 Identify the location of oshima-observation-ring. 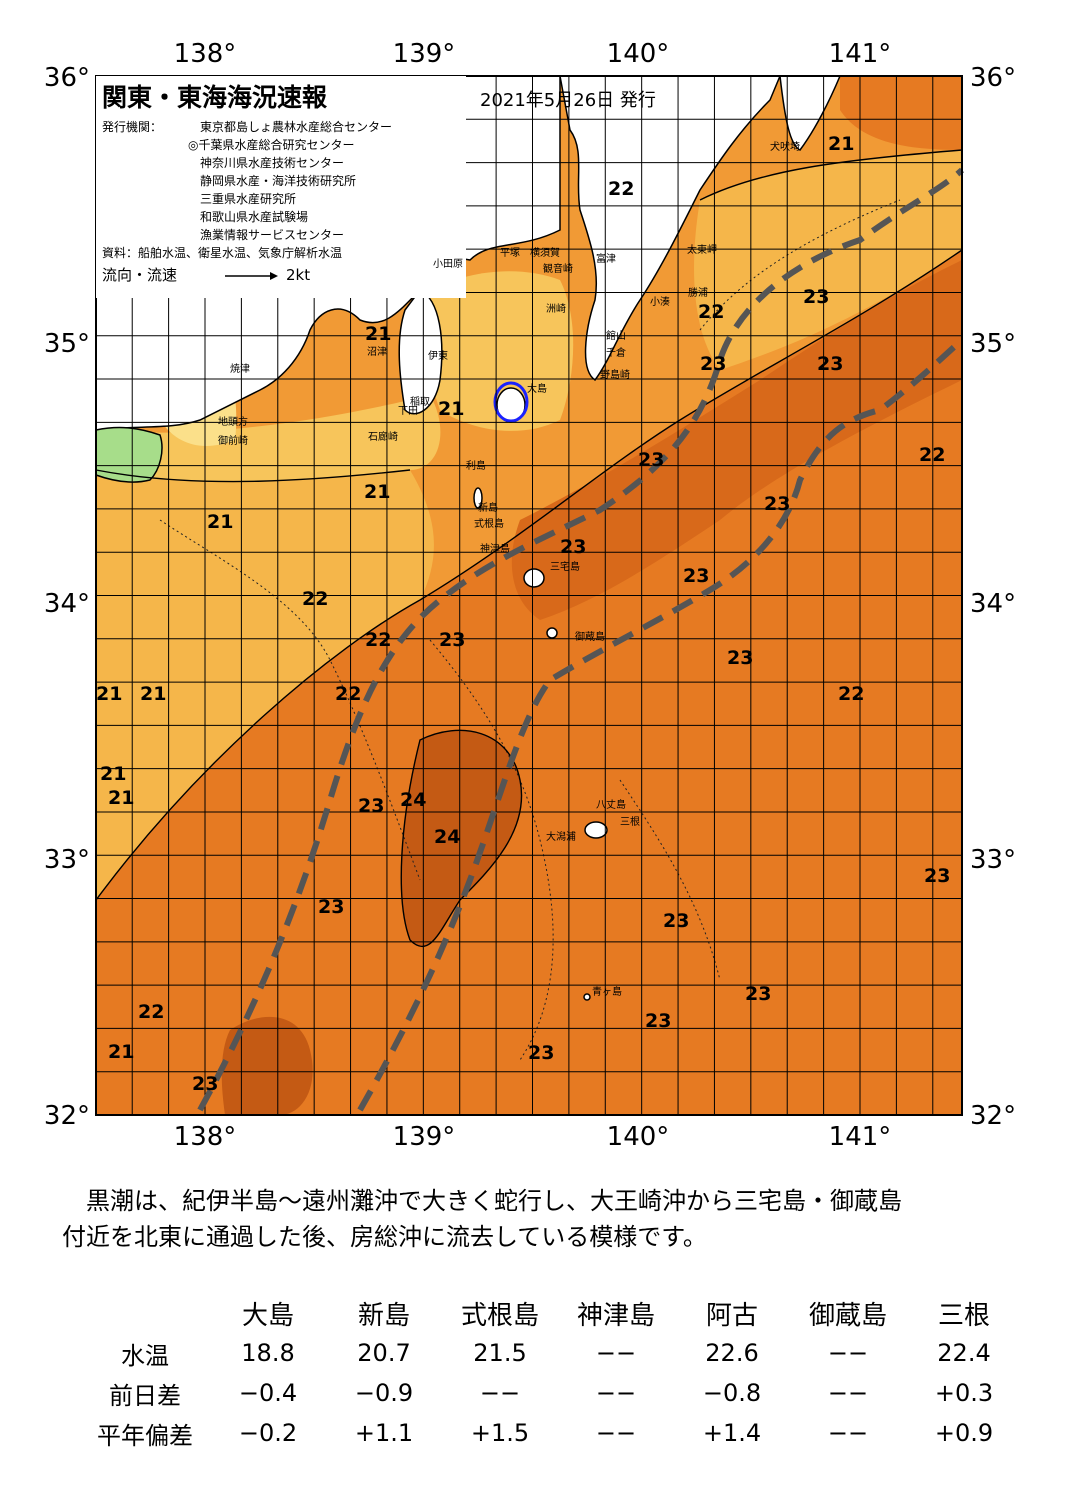
(511, 402).